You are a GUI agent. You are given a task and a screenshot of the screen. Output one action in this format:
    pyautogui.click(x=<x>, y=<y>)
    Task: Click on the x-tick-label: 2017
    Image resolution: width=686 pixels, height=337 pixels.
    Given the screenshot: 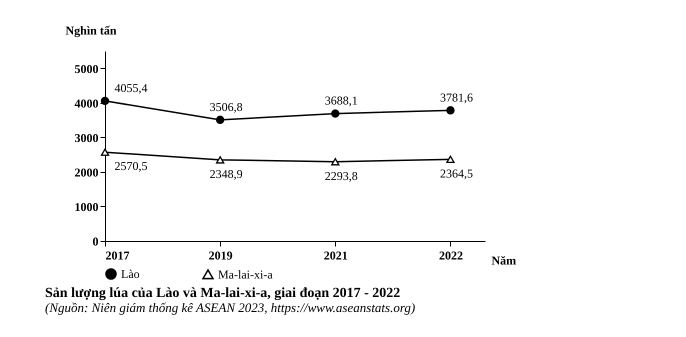 What is the action you would take?
    pyautogui.click(x=118, y=255)
    